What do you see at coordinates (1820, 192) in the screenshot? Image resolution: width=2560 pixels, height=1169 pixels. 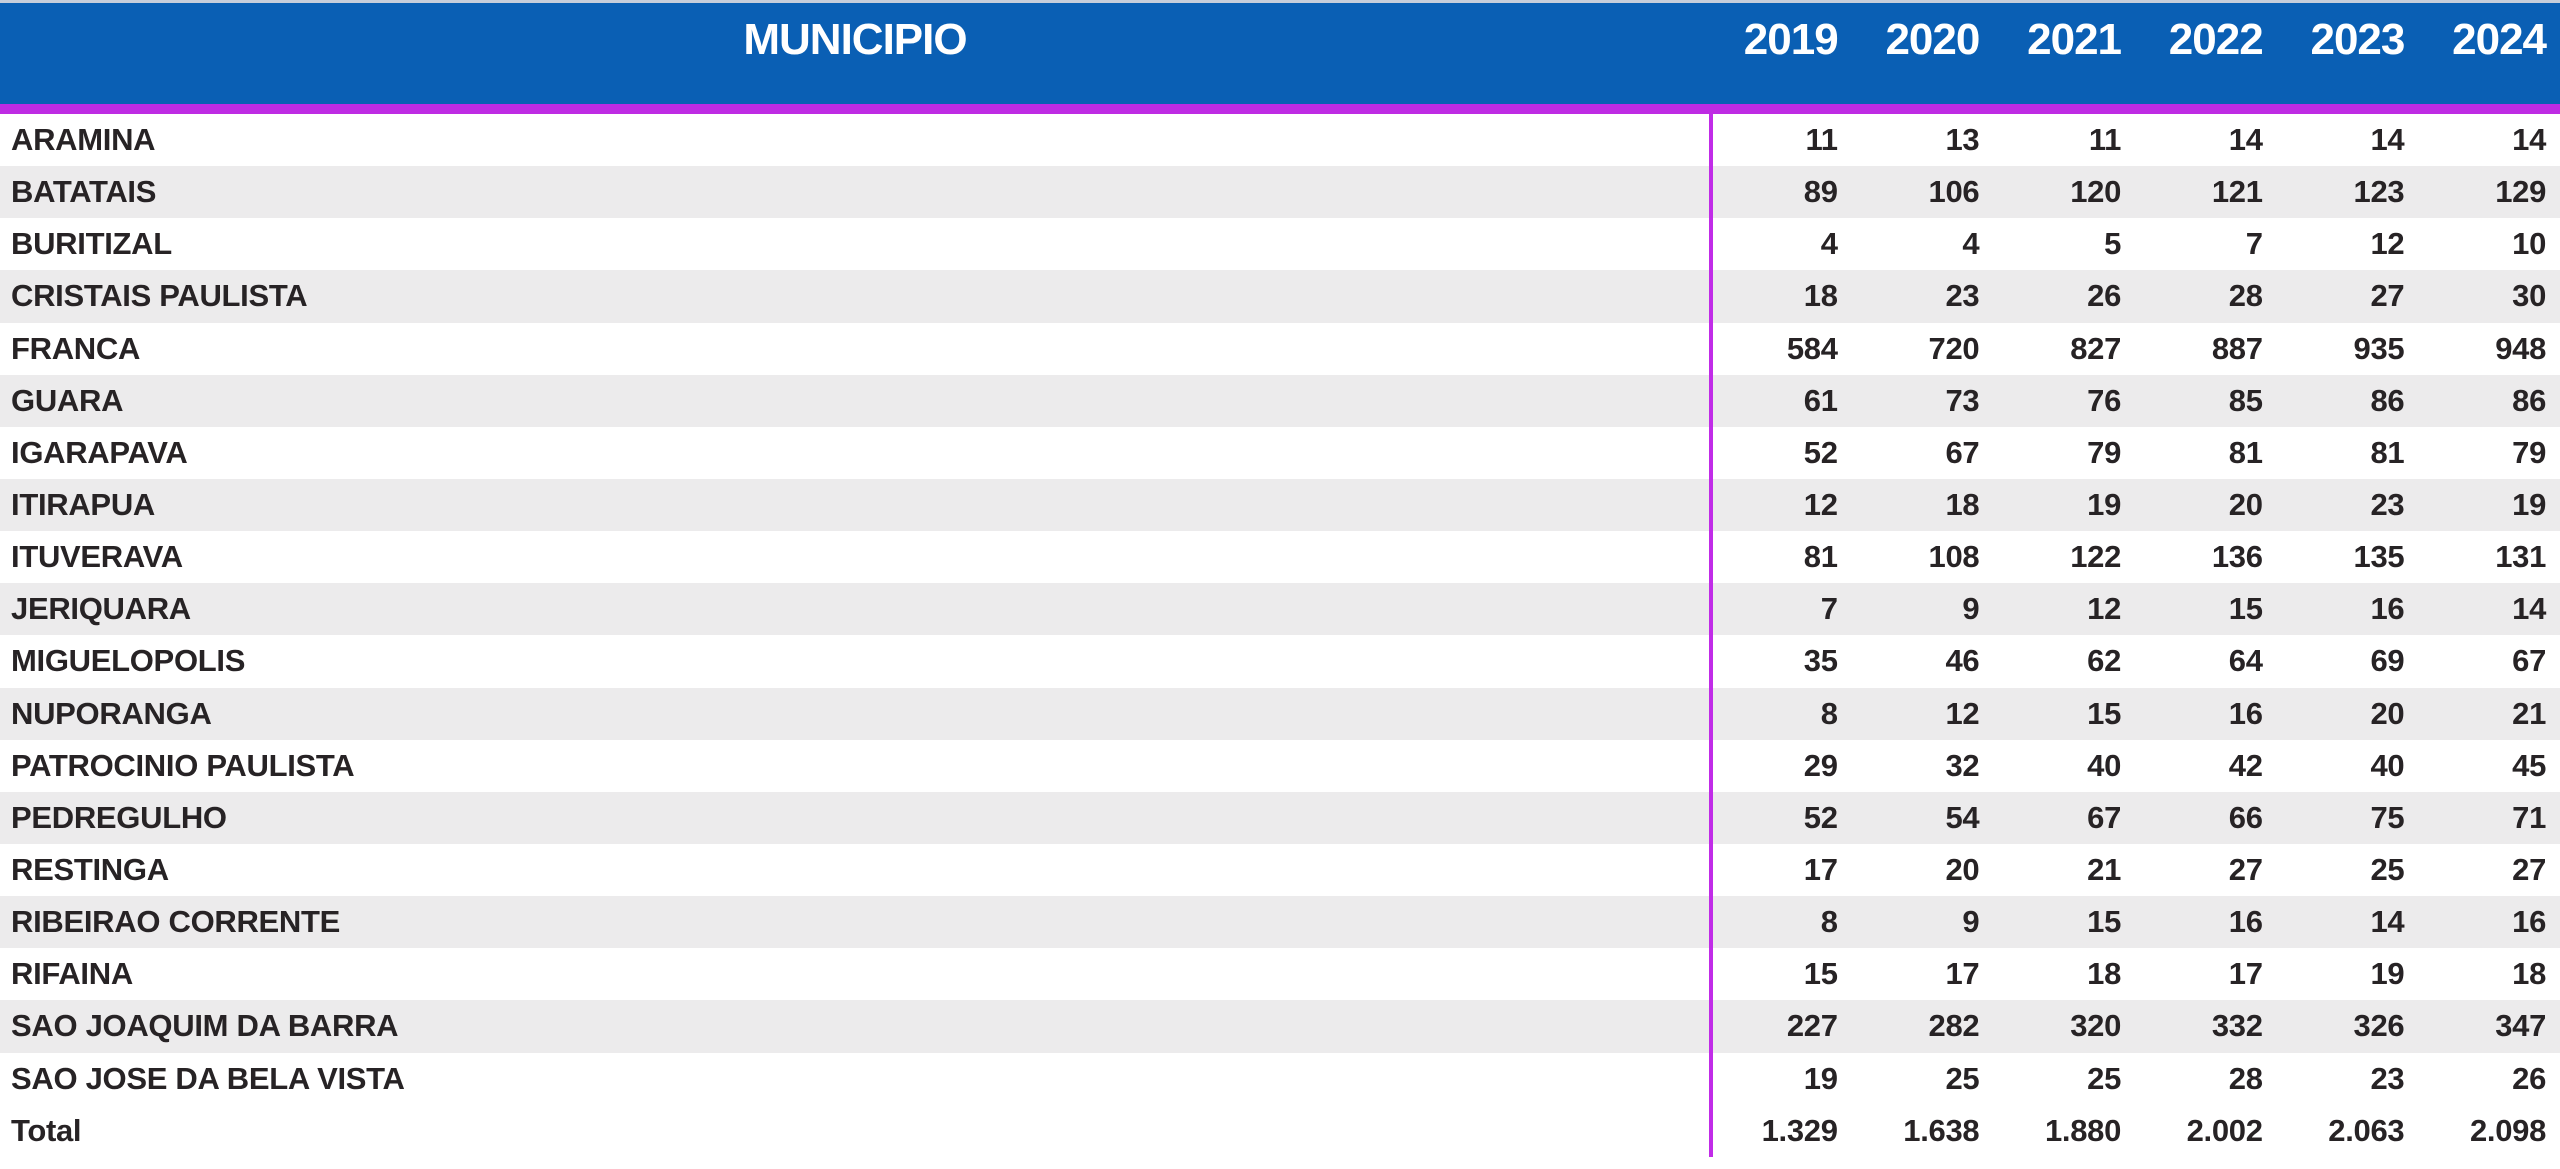 I see `value-cell-2019: 89` at bounding box center [1820, 192].